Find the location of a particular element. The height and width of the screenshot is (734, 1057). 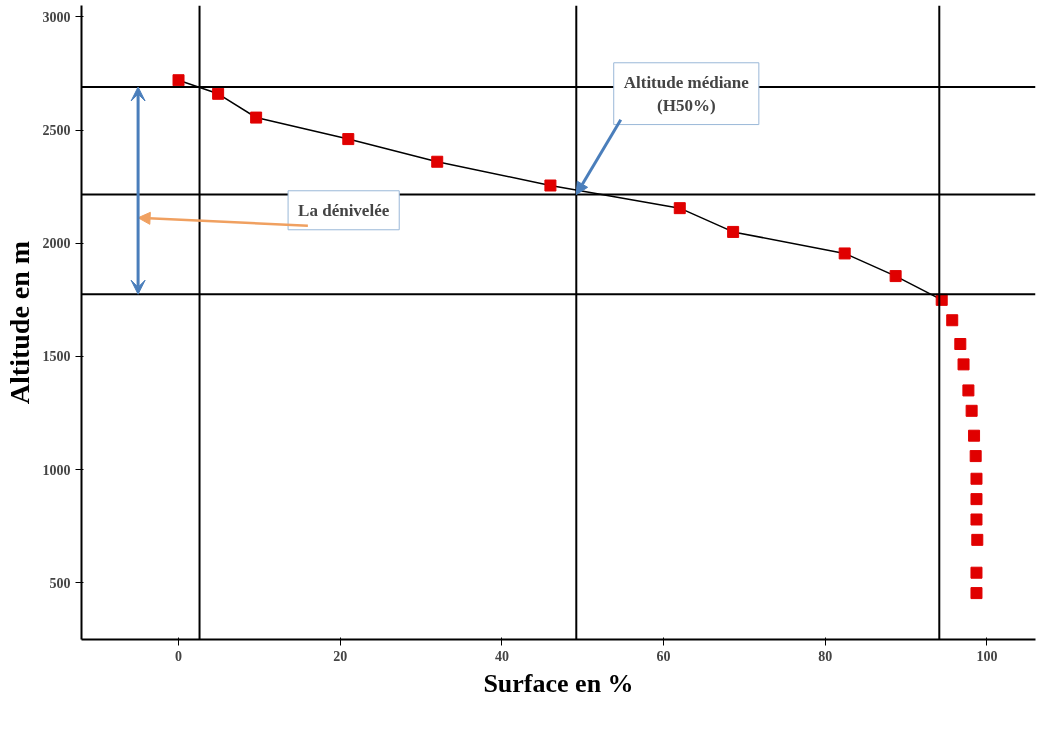

x-tick-label: 100 is located at coordinates (987, 656).